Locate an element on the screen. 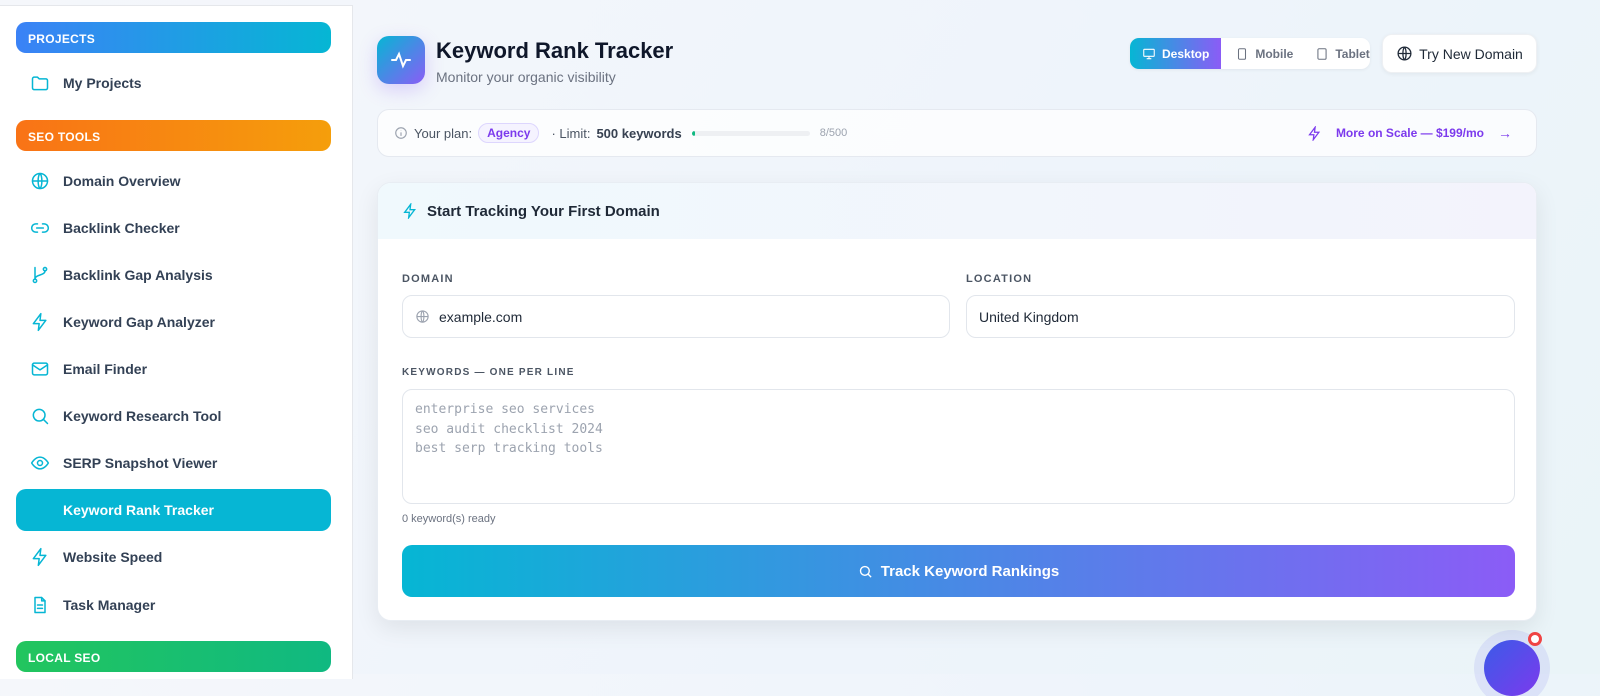 This screenshot has width=1600, height=696. eye-icon is located at coordinates (40, 463).